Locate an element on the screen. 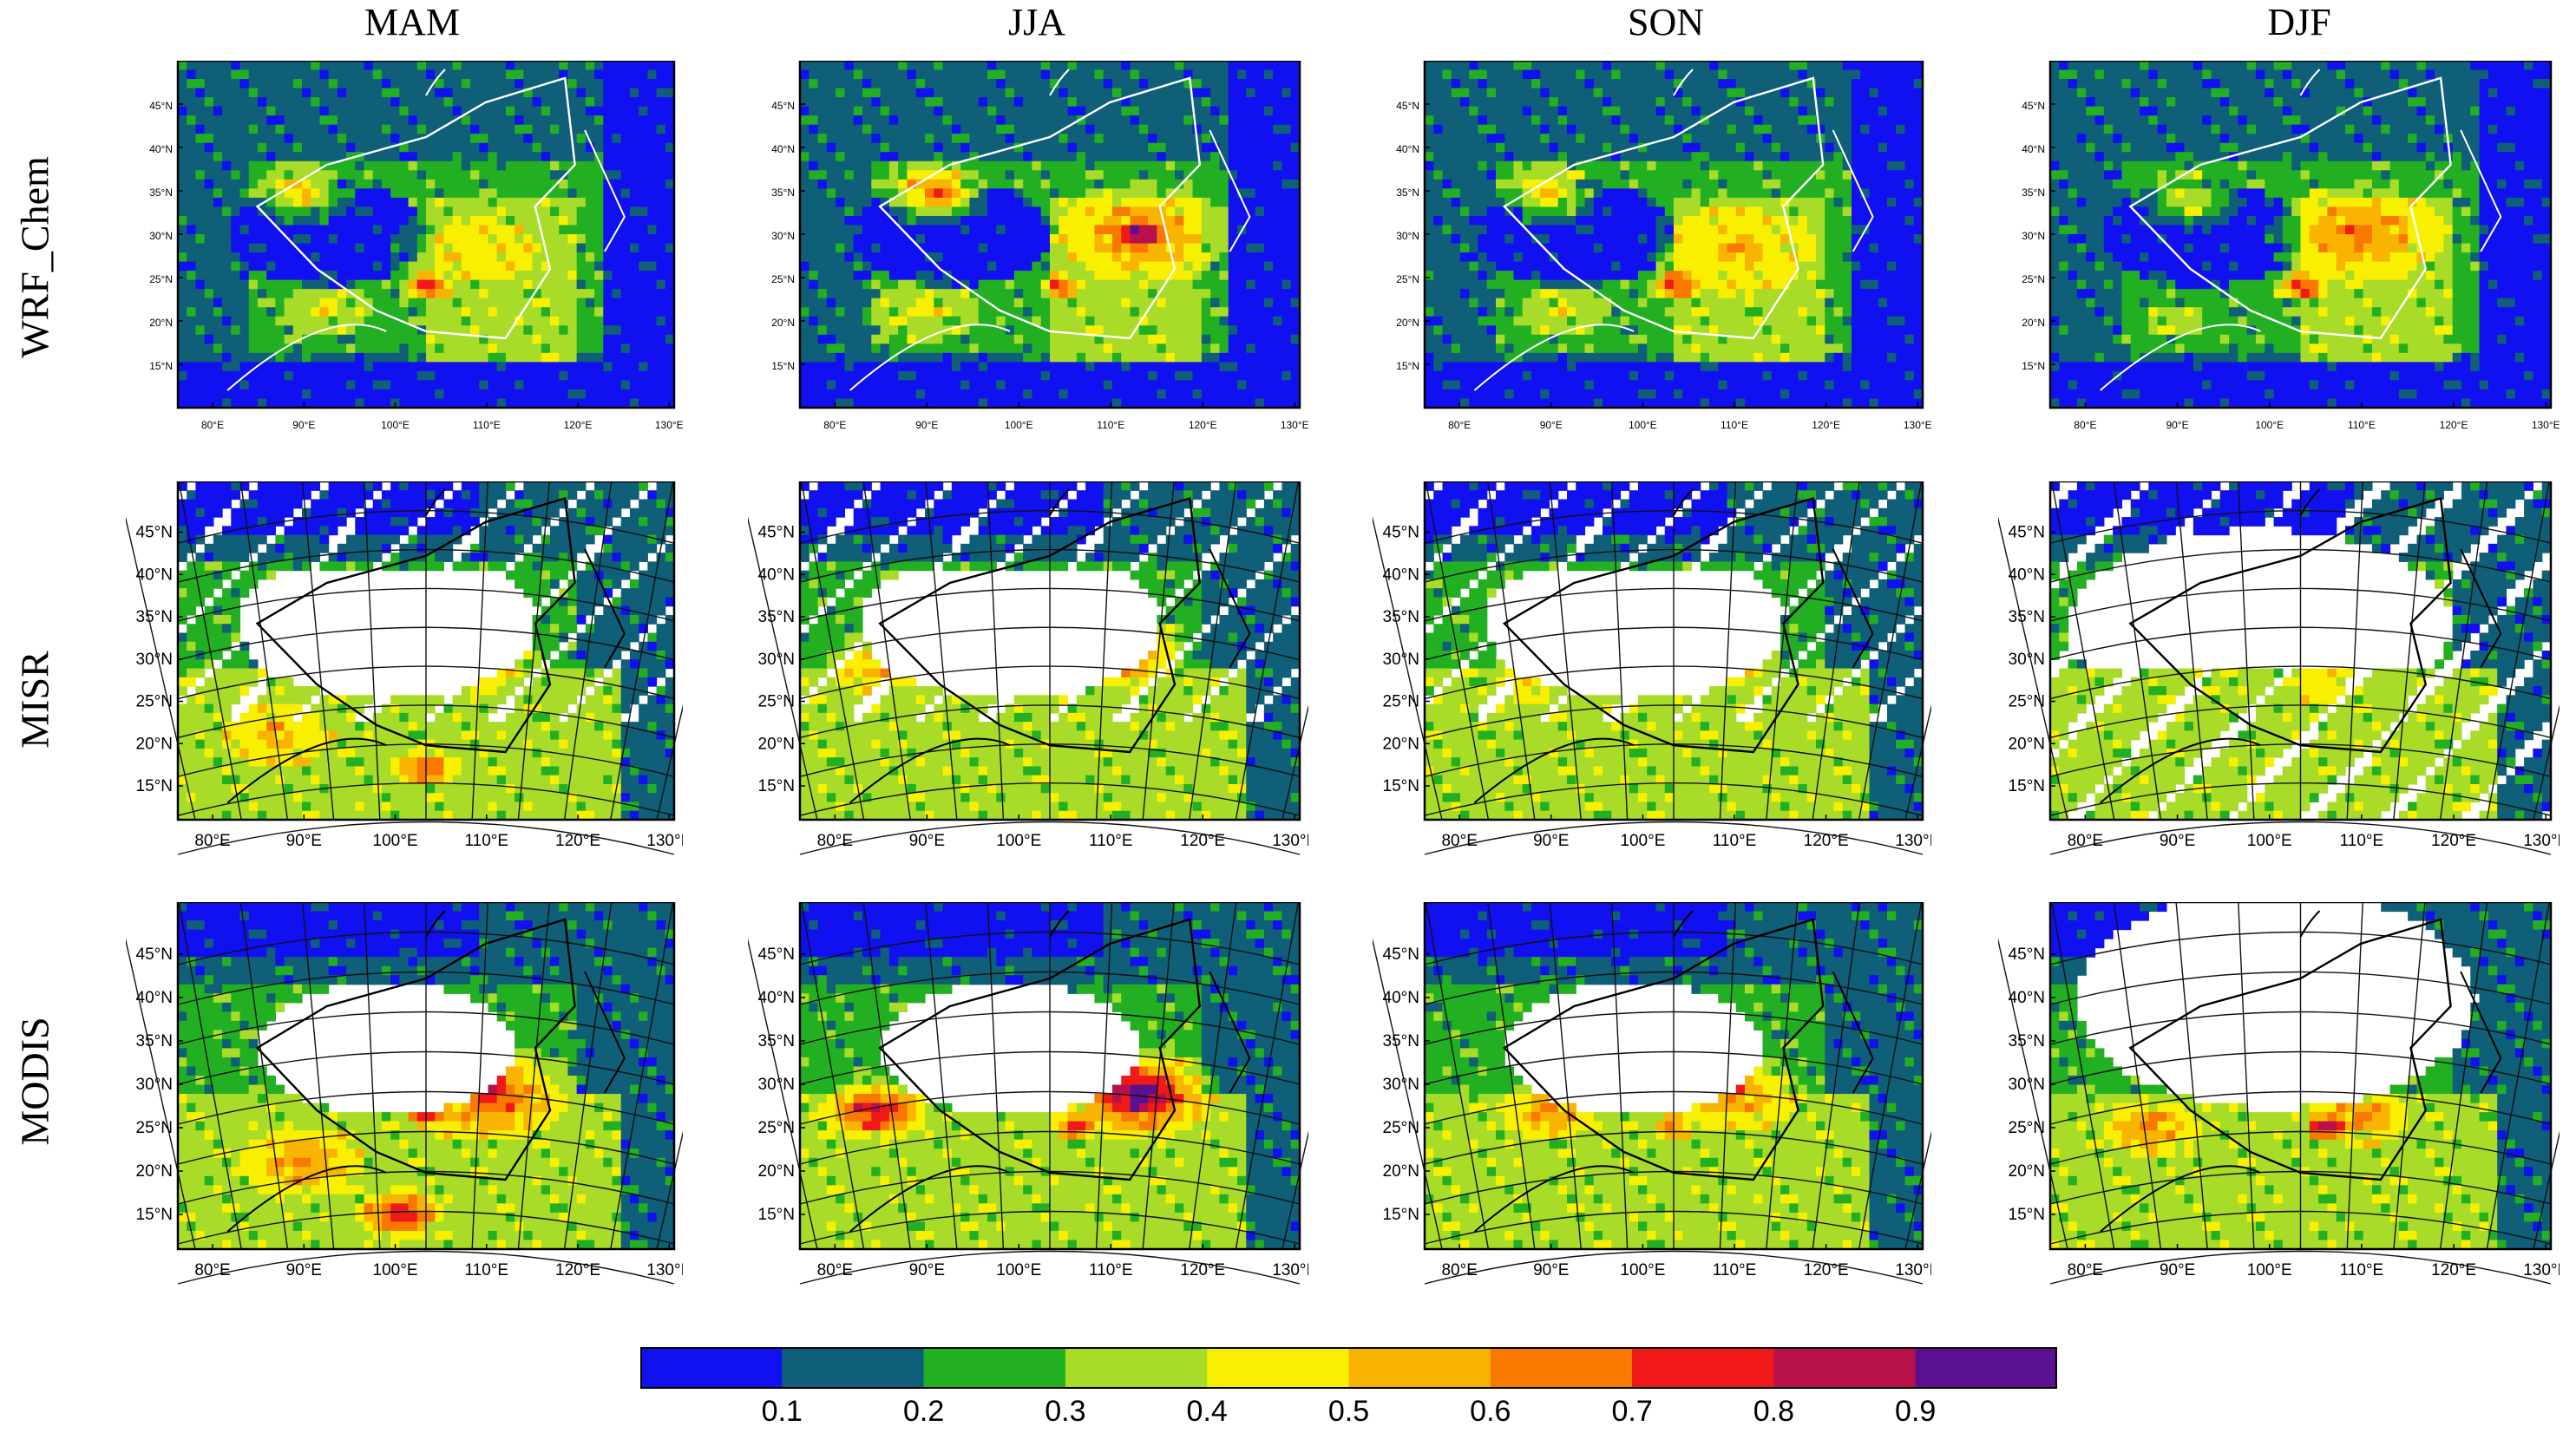 Image resolution: width=2576 pixels, height=1433 pixels. colorbar-label: 0.9 is located at coordinates (1915, 1412).